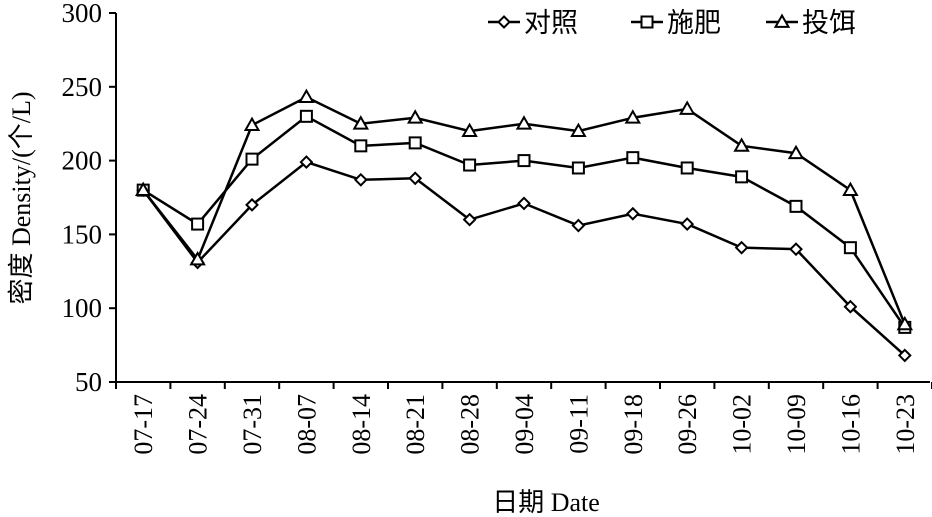 The image size is (932, 517). I want to click on y-tick-label: 300, so click(82, 14).